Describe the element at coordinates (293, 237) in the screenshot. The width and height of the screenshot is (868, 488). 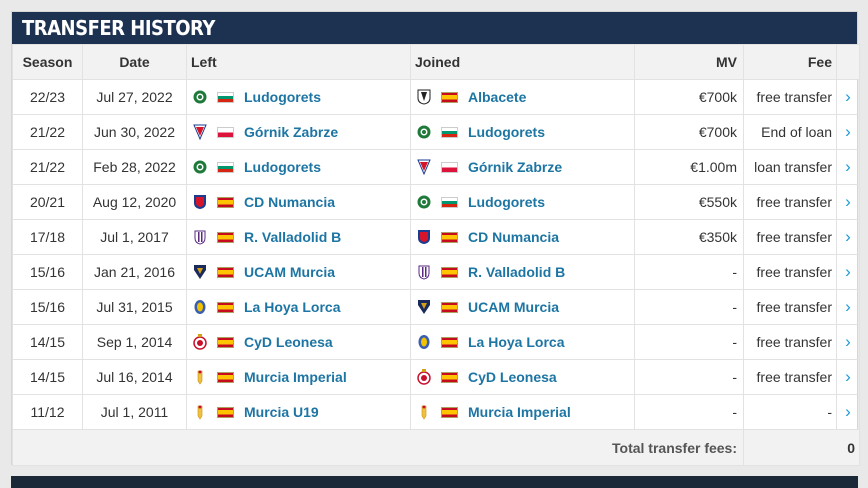
I see `left-club-link: R. Valladolid B` at that location.